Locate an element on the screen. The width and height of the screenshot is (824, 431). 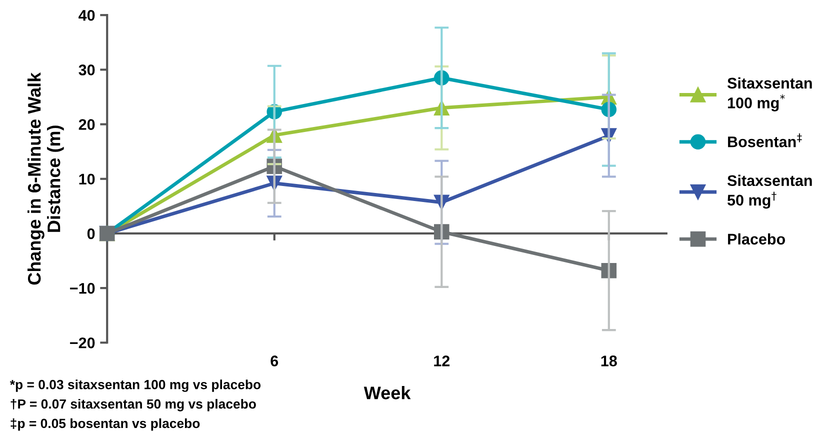
y-tick-label: 20 is located at coordinates (86, 124).